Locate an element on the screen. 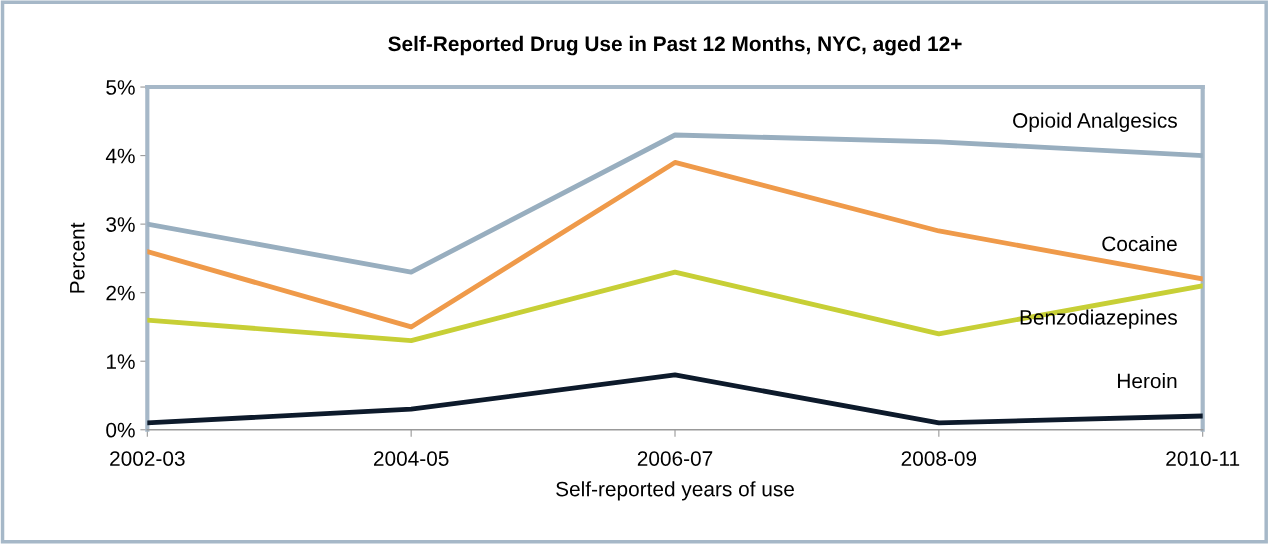  x-axis-title: Self-reported years of use is located at coordinates (675, 491).